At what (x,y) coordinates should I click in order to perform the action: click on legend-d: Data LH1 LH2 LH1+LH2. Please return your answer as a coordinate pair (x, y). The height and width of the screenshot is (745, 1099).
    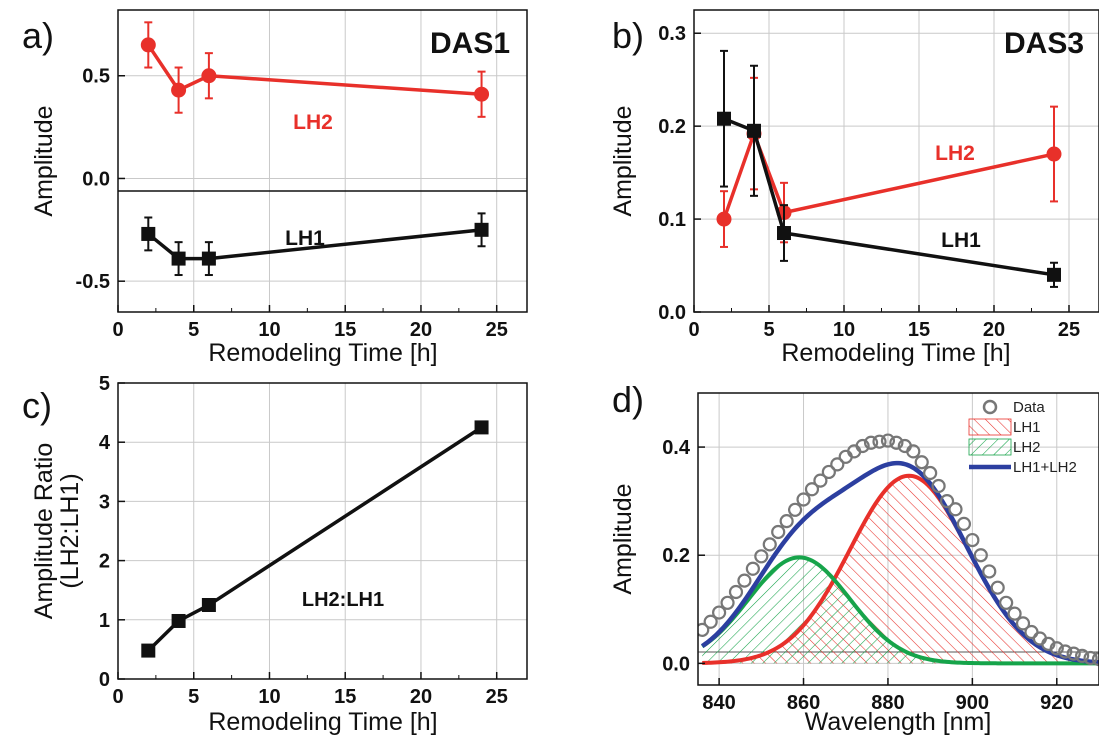
    Looking at the image, I should click on (1022, 437).